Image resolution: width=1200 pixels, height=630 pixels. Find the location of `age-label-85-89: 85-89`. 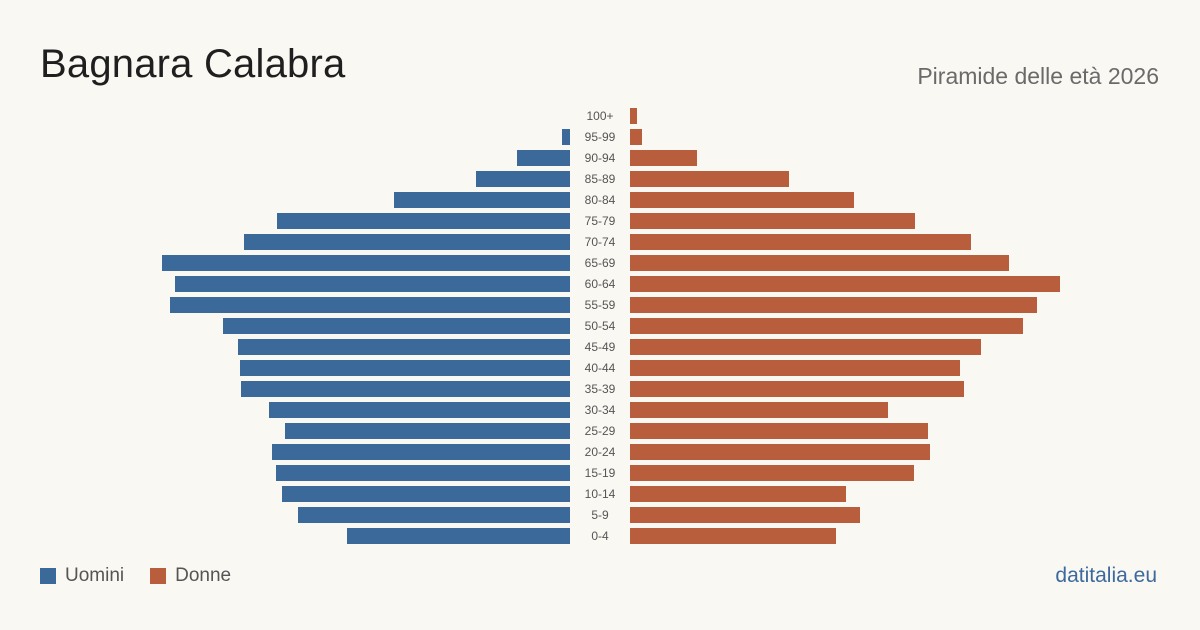

age-label-85-89: 85-89 is located at coordinates (600, 179).